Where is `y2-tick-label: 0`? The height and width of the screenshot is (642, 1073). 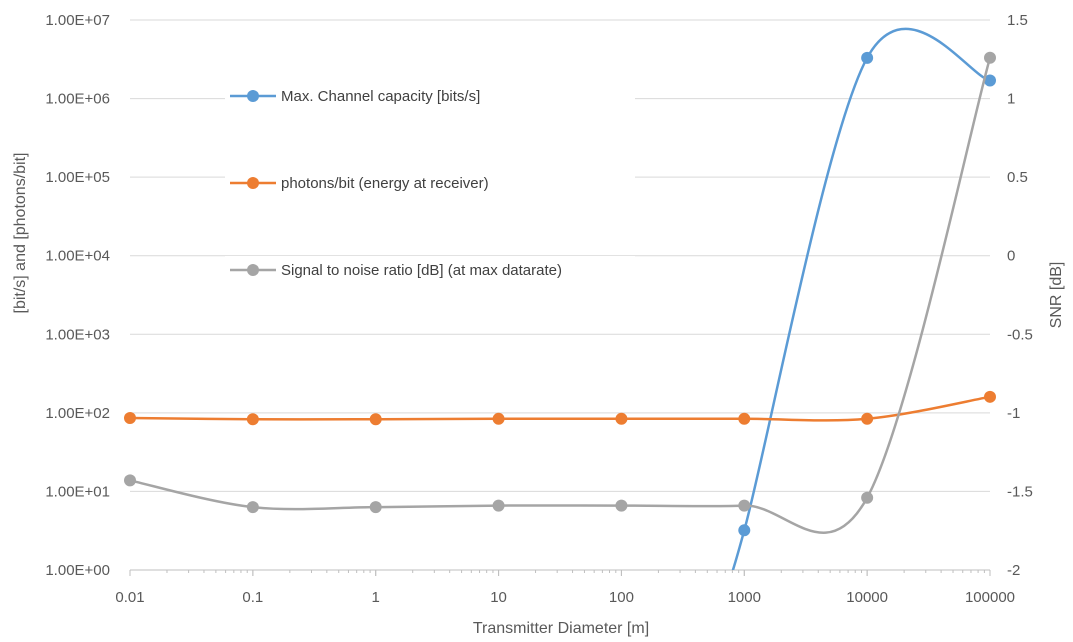
y2-tick-label: 0 is located at coordinates (1011, 256).